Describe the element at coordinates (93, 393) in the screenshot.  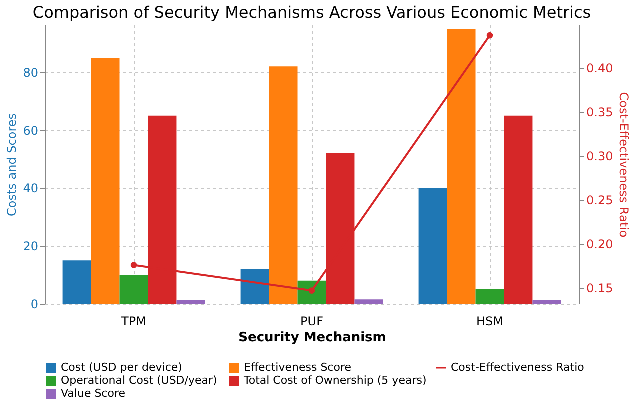
I see `legend-label: Value Score` at that location.